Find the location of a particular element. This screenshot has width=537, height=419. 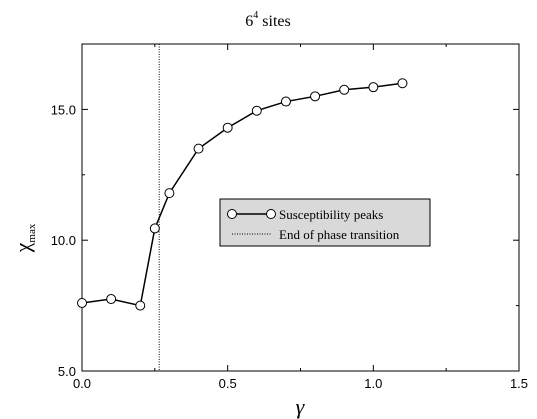

chart-title-sup: 4 is located at coordinates (255, 15).